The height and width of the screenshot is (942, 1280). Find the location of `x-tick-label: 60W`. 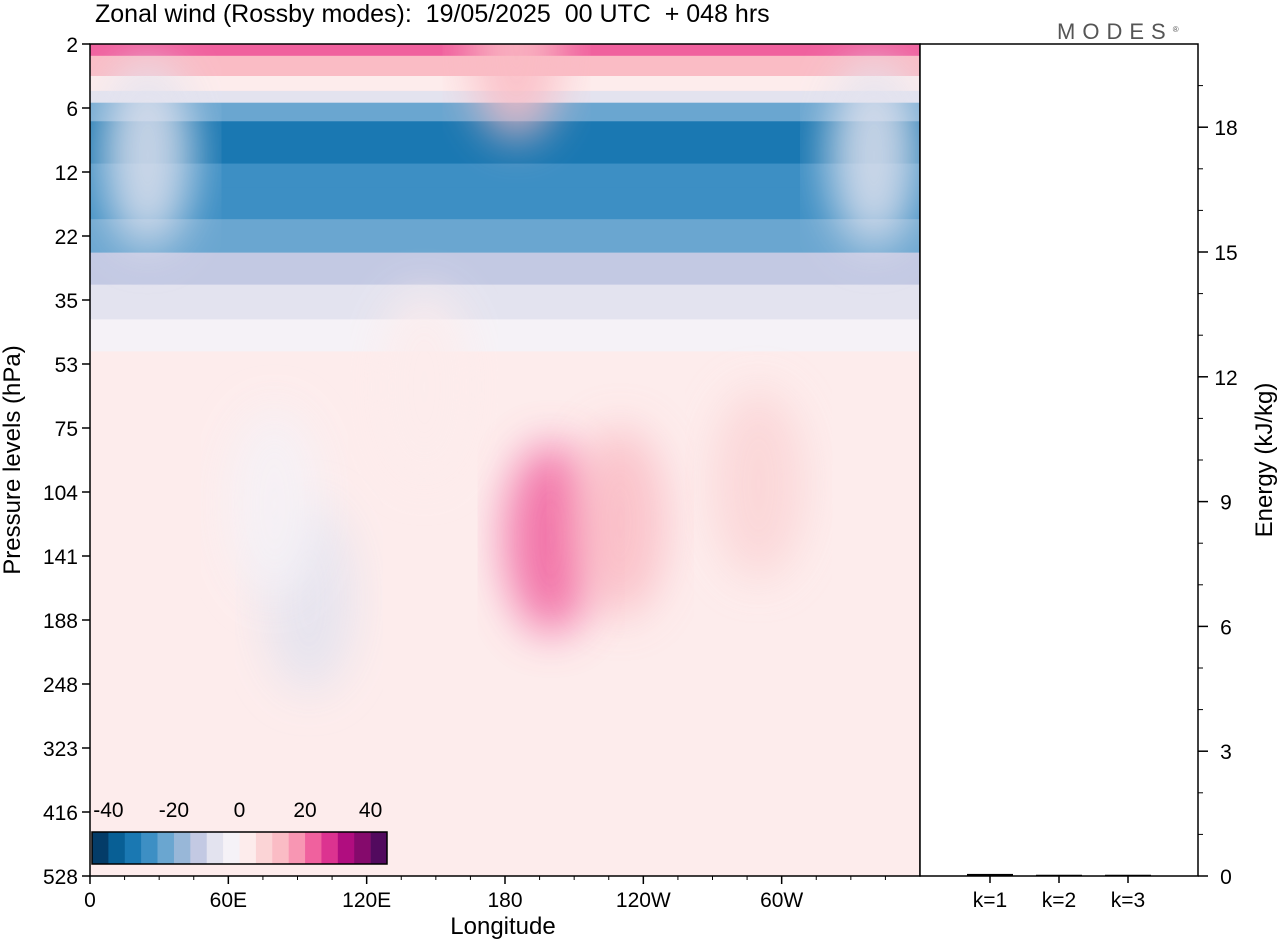

x-tick-label: 60W is located at coordinates (781, 900).